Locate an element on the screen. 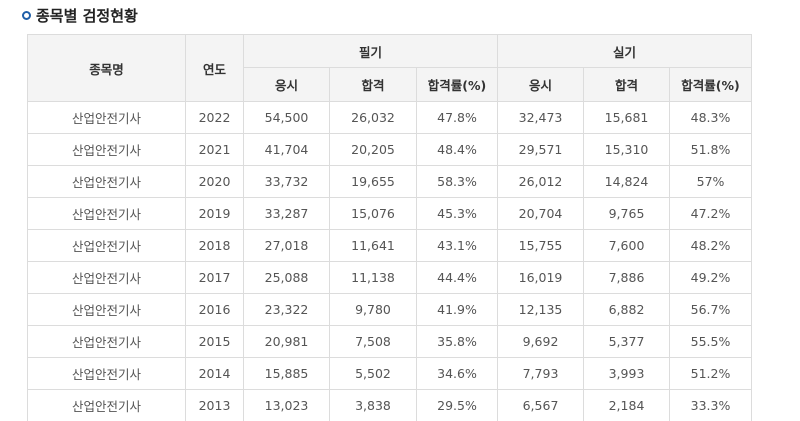 The height and width of the screenshot is (421, 800). cell-year: 2016 is located at coordinates (214, 309).